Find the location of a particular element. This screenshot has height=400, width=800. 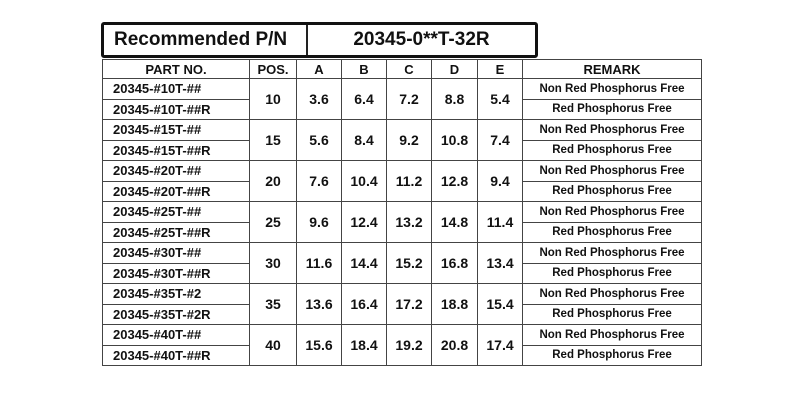

dim-a-cell: 5.6 is located at coordinates (319, 140).